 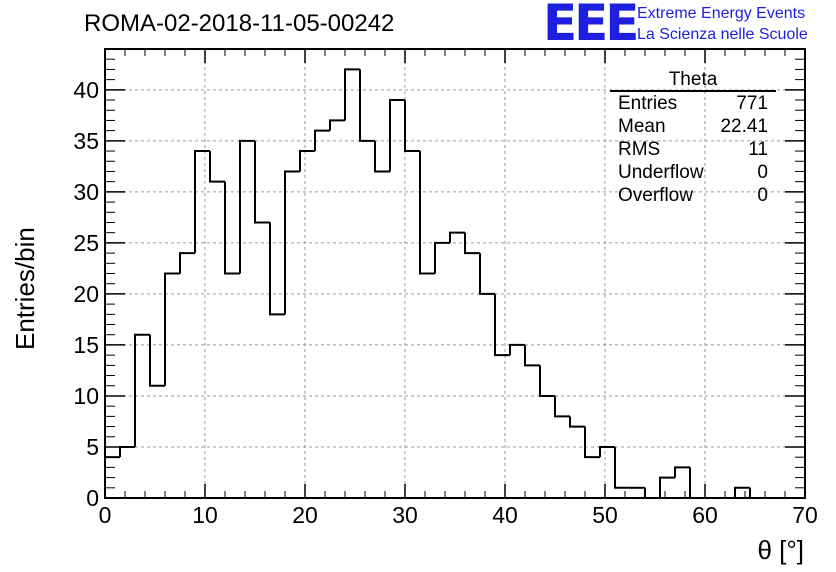 What do you see at coordinates (105, 515) in the screenshot?
I see `x-tick-label: 0` at bounding box center [105, 515].